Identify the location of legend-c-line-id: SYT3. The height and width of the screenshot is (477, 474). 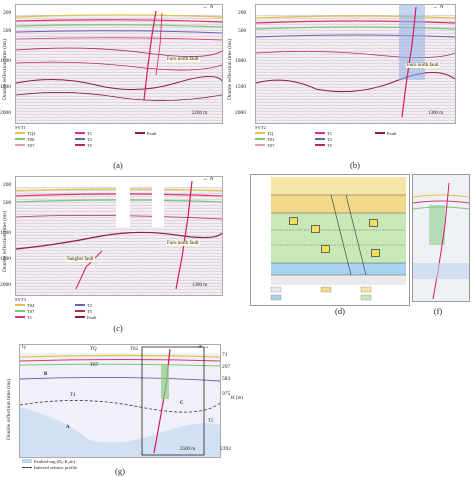
(20, 299).